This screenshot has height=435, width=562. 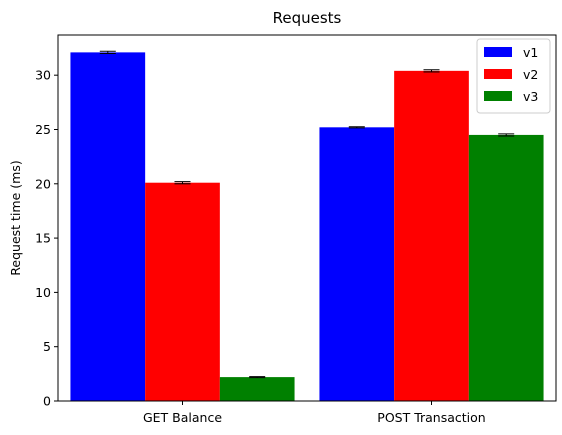 What do you see at coordinates (307, 18) in the screenshot?
I see `chart-title: Requests` at bounding box center [307, 18].